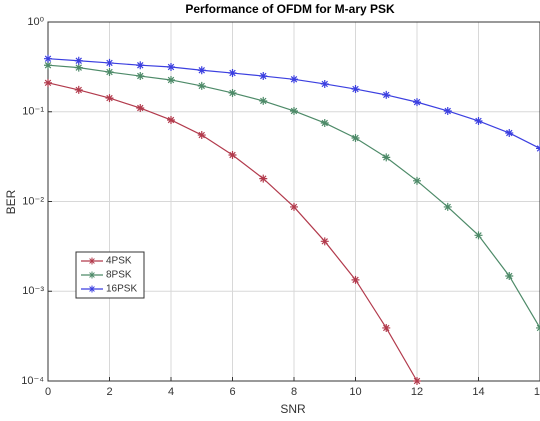 The width and height of the screenshot is (540, 421). I want to click on y-tick-label: 10⁻⁴, so click(32, 381).